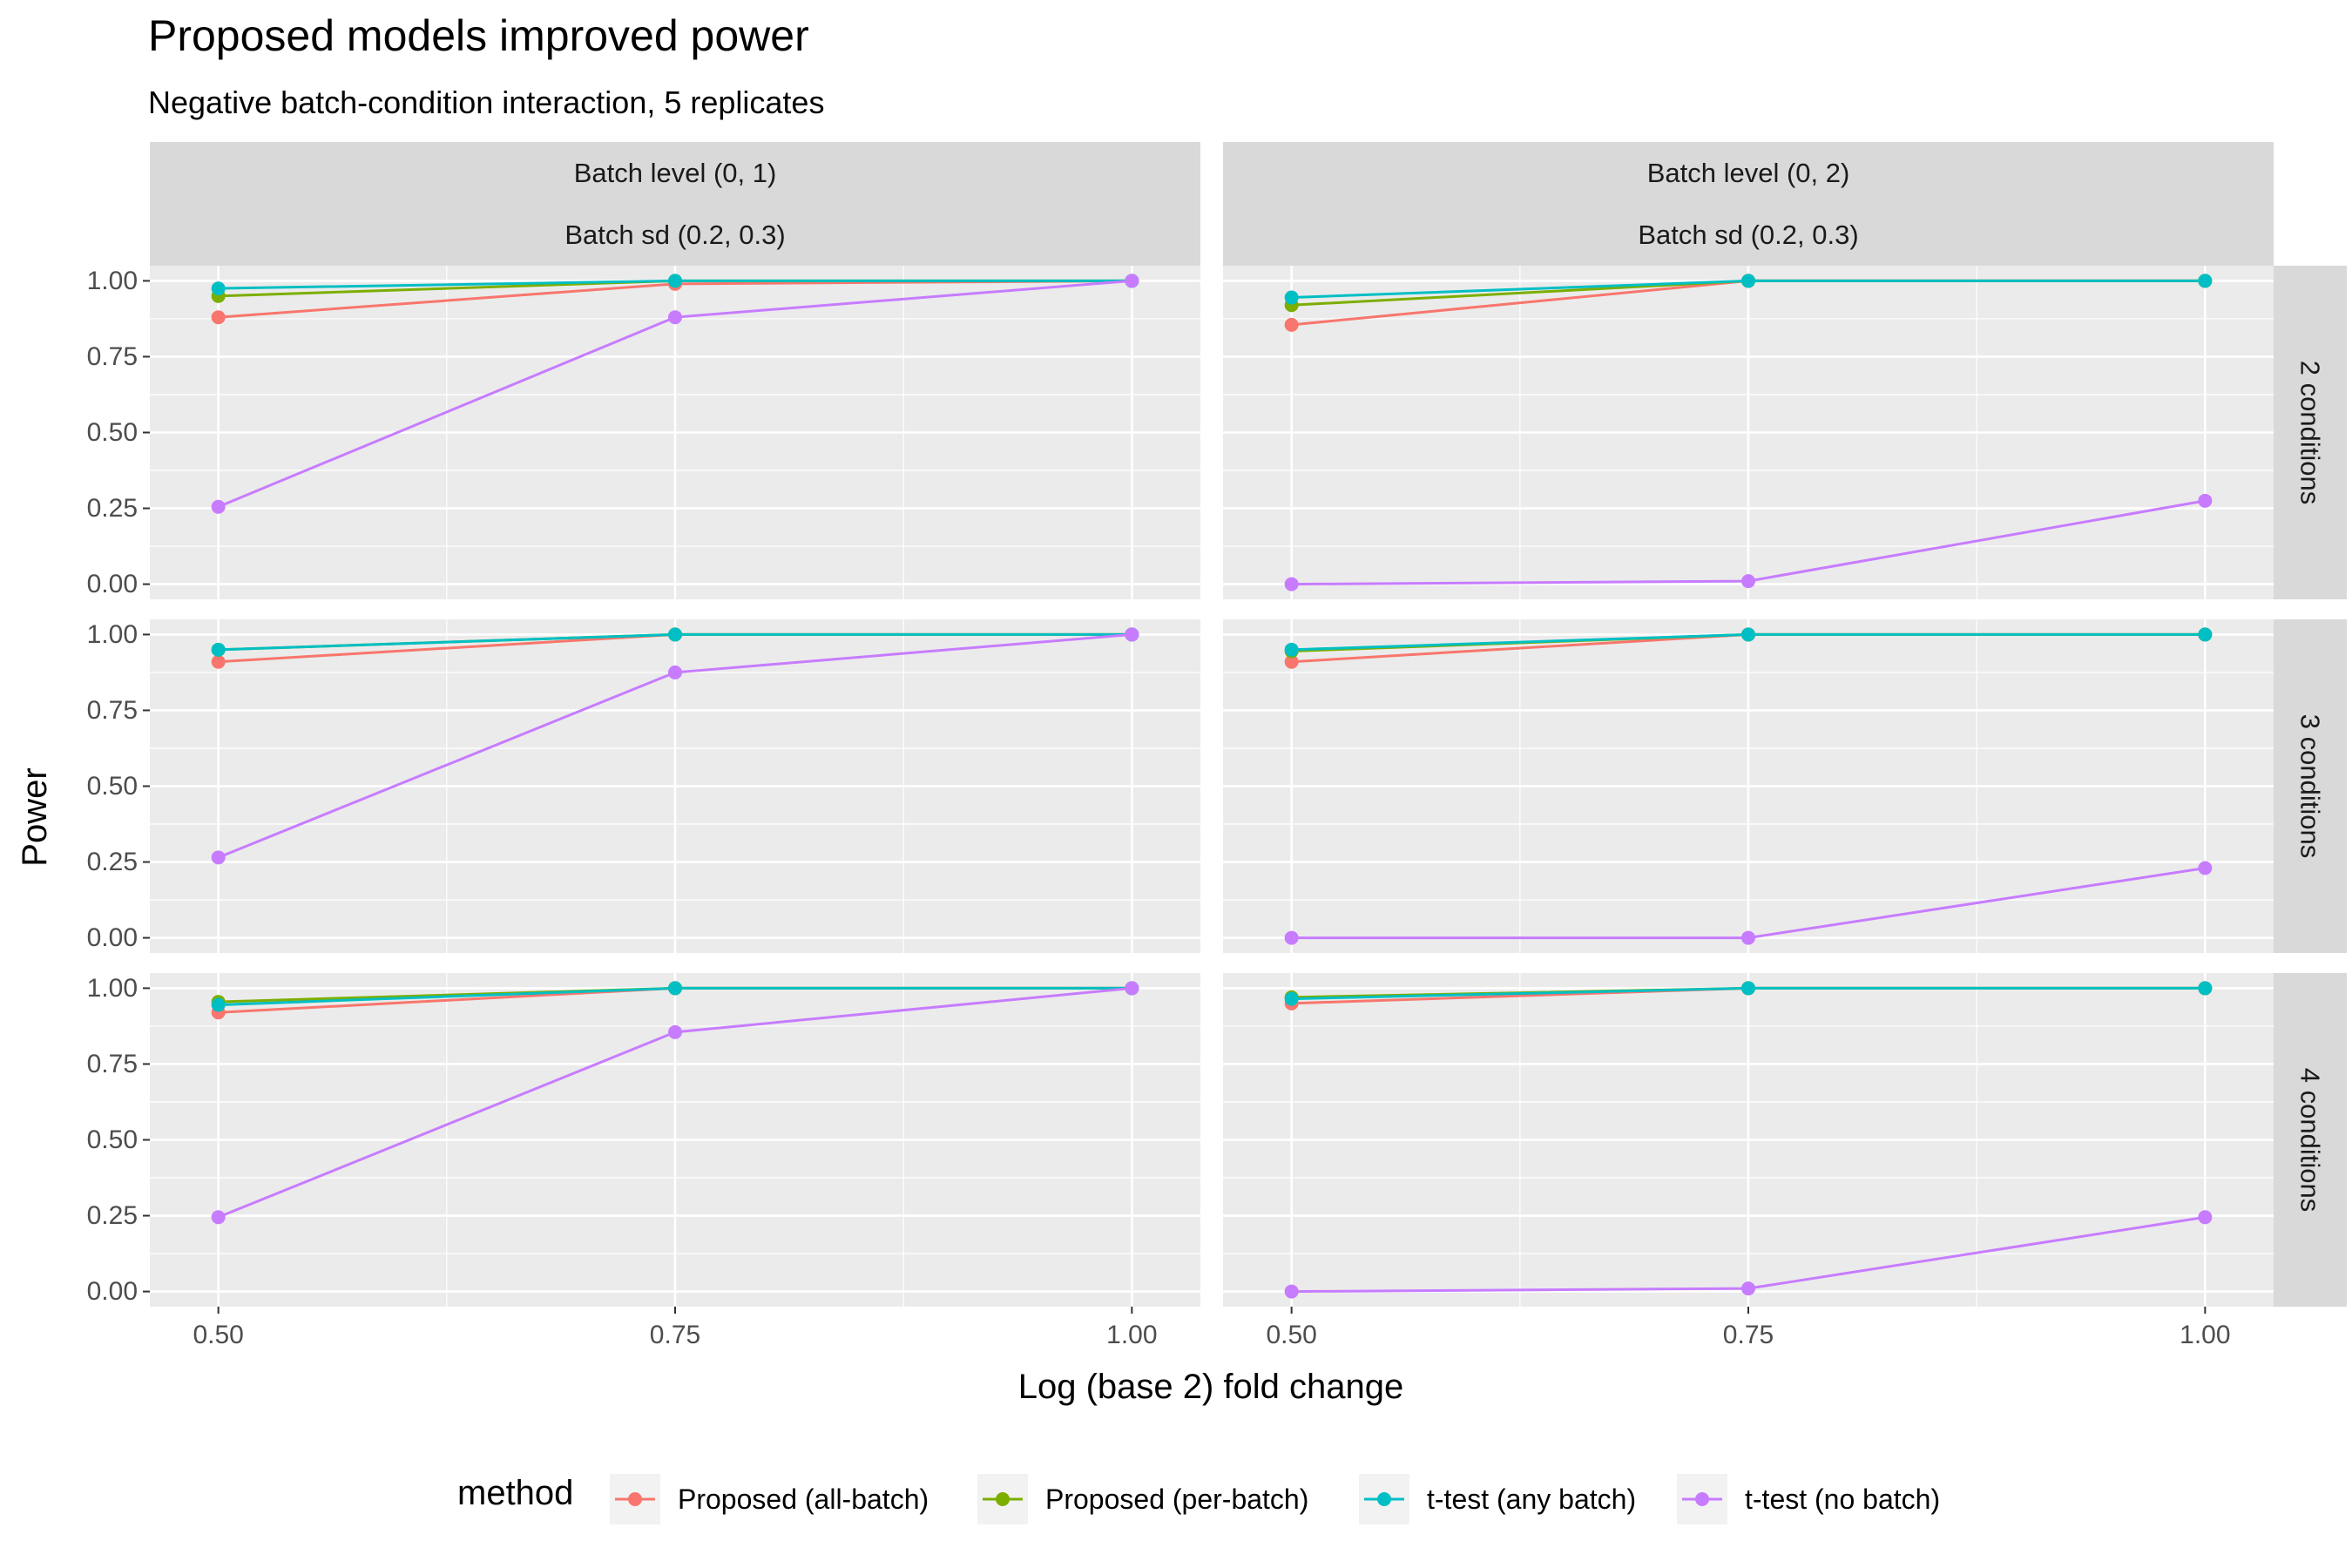  What do you see at coordinates (674, 235) in the screenshot?
I see `facet-strip-col-1-line2: Batch sd (0.2, 0.3)` at bounding box center [674, 235].